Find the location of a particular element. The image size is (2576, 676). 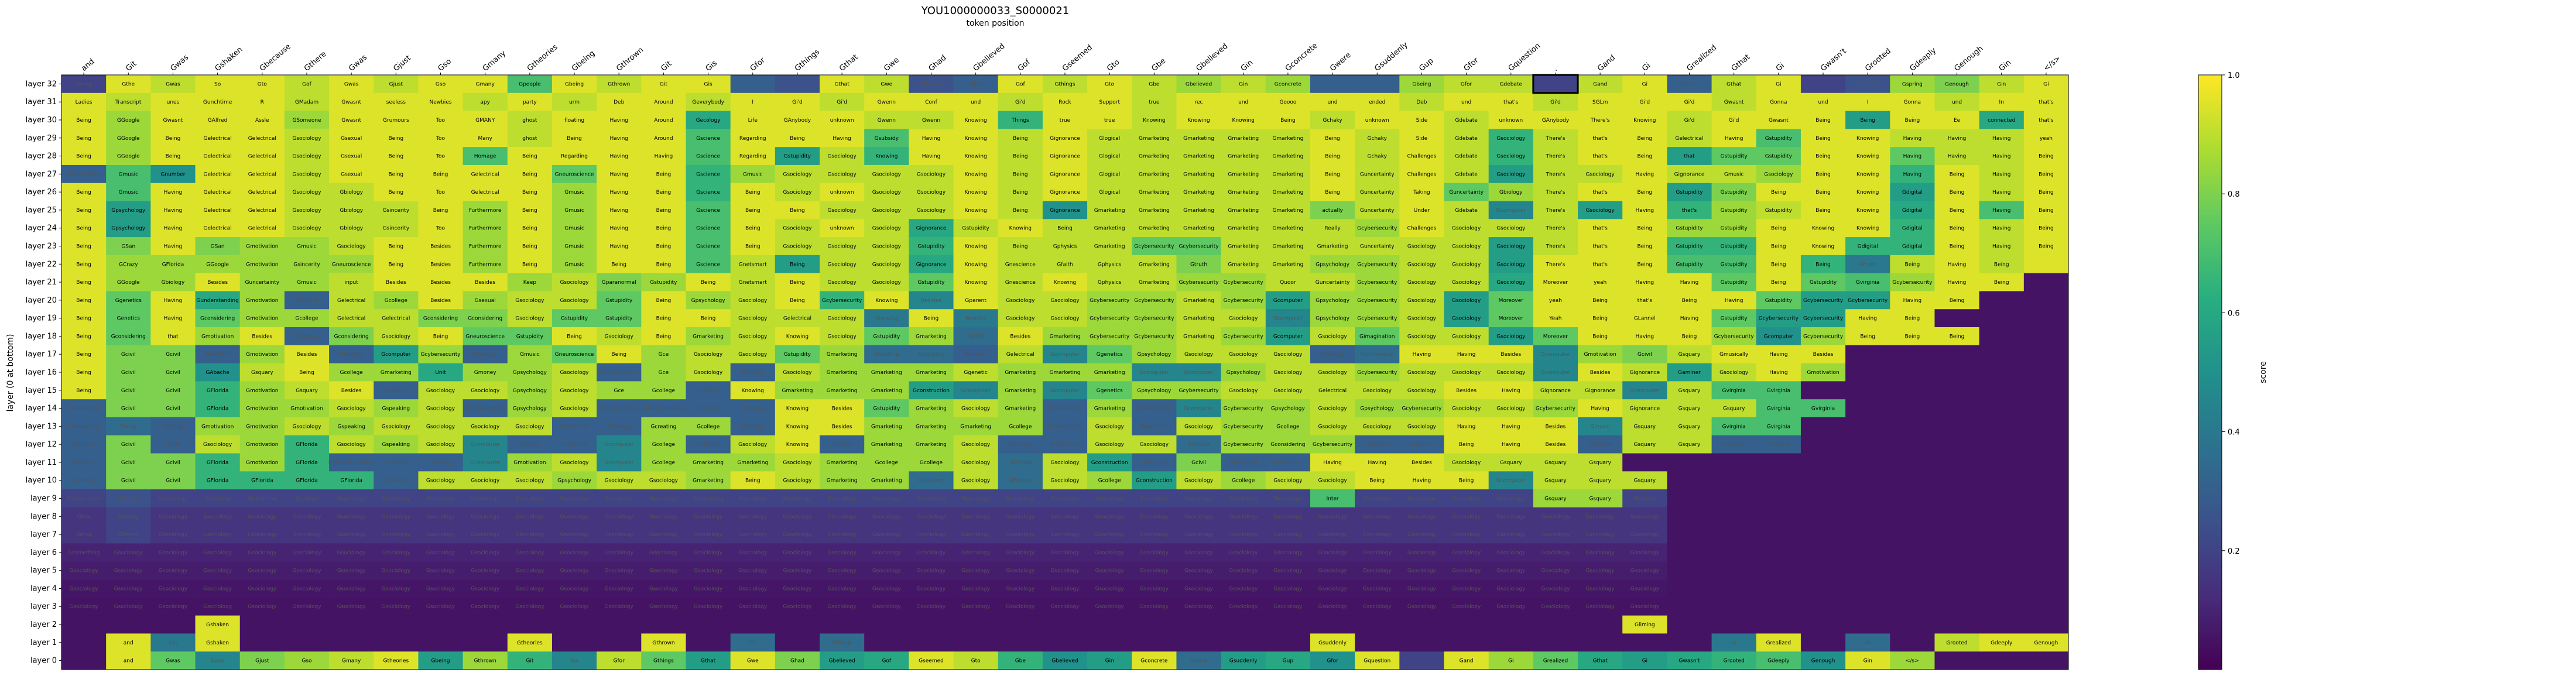

cell-label: Gtaking is located at coordinates (173, 427).